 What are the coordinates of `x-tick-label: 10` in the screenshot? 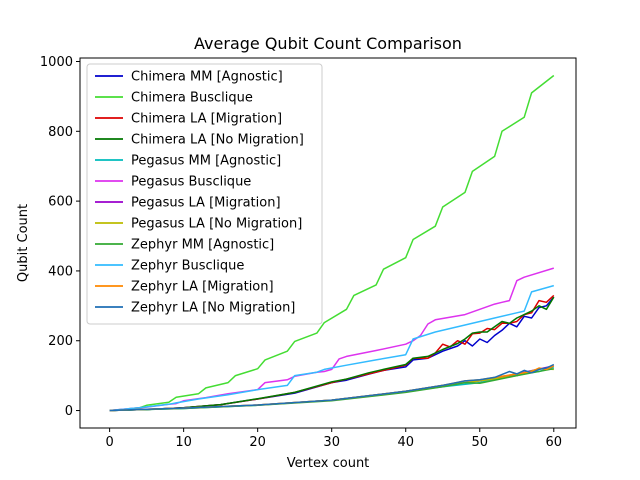 It's located at (183, 442).